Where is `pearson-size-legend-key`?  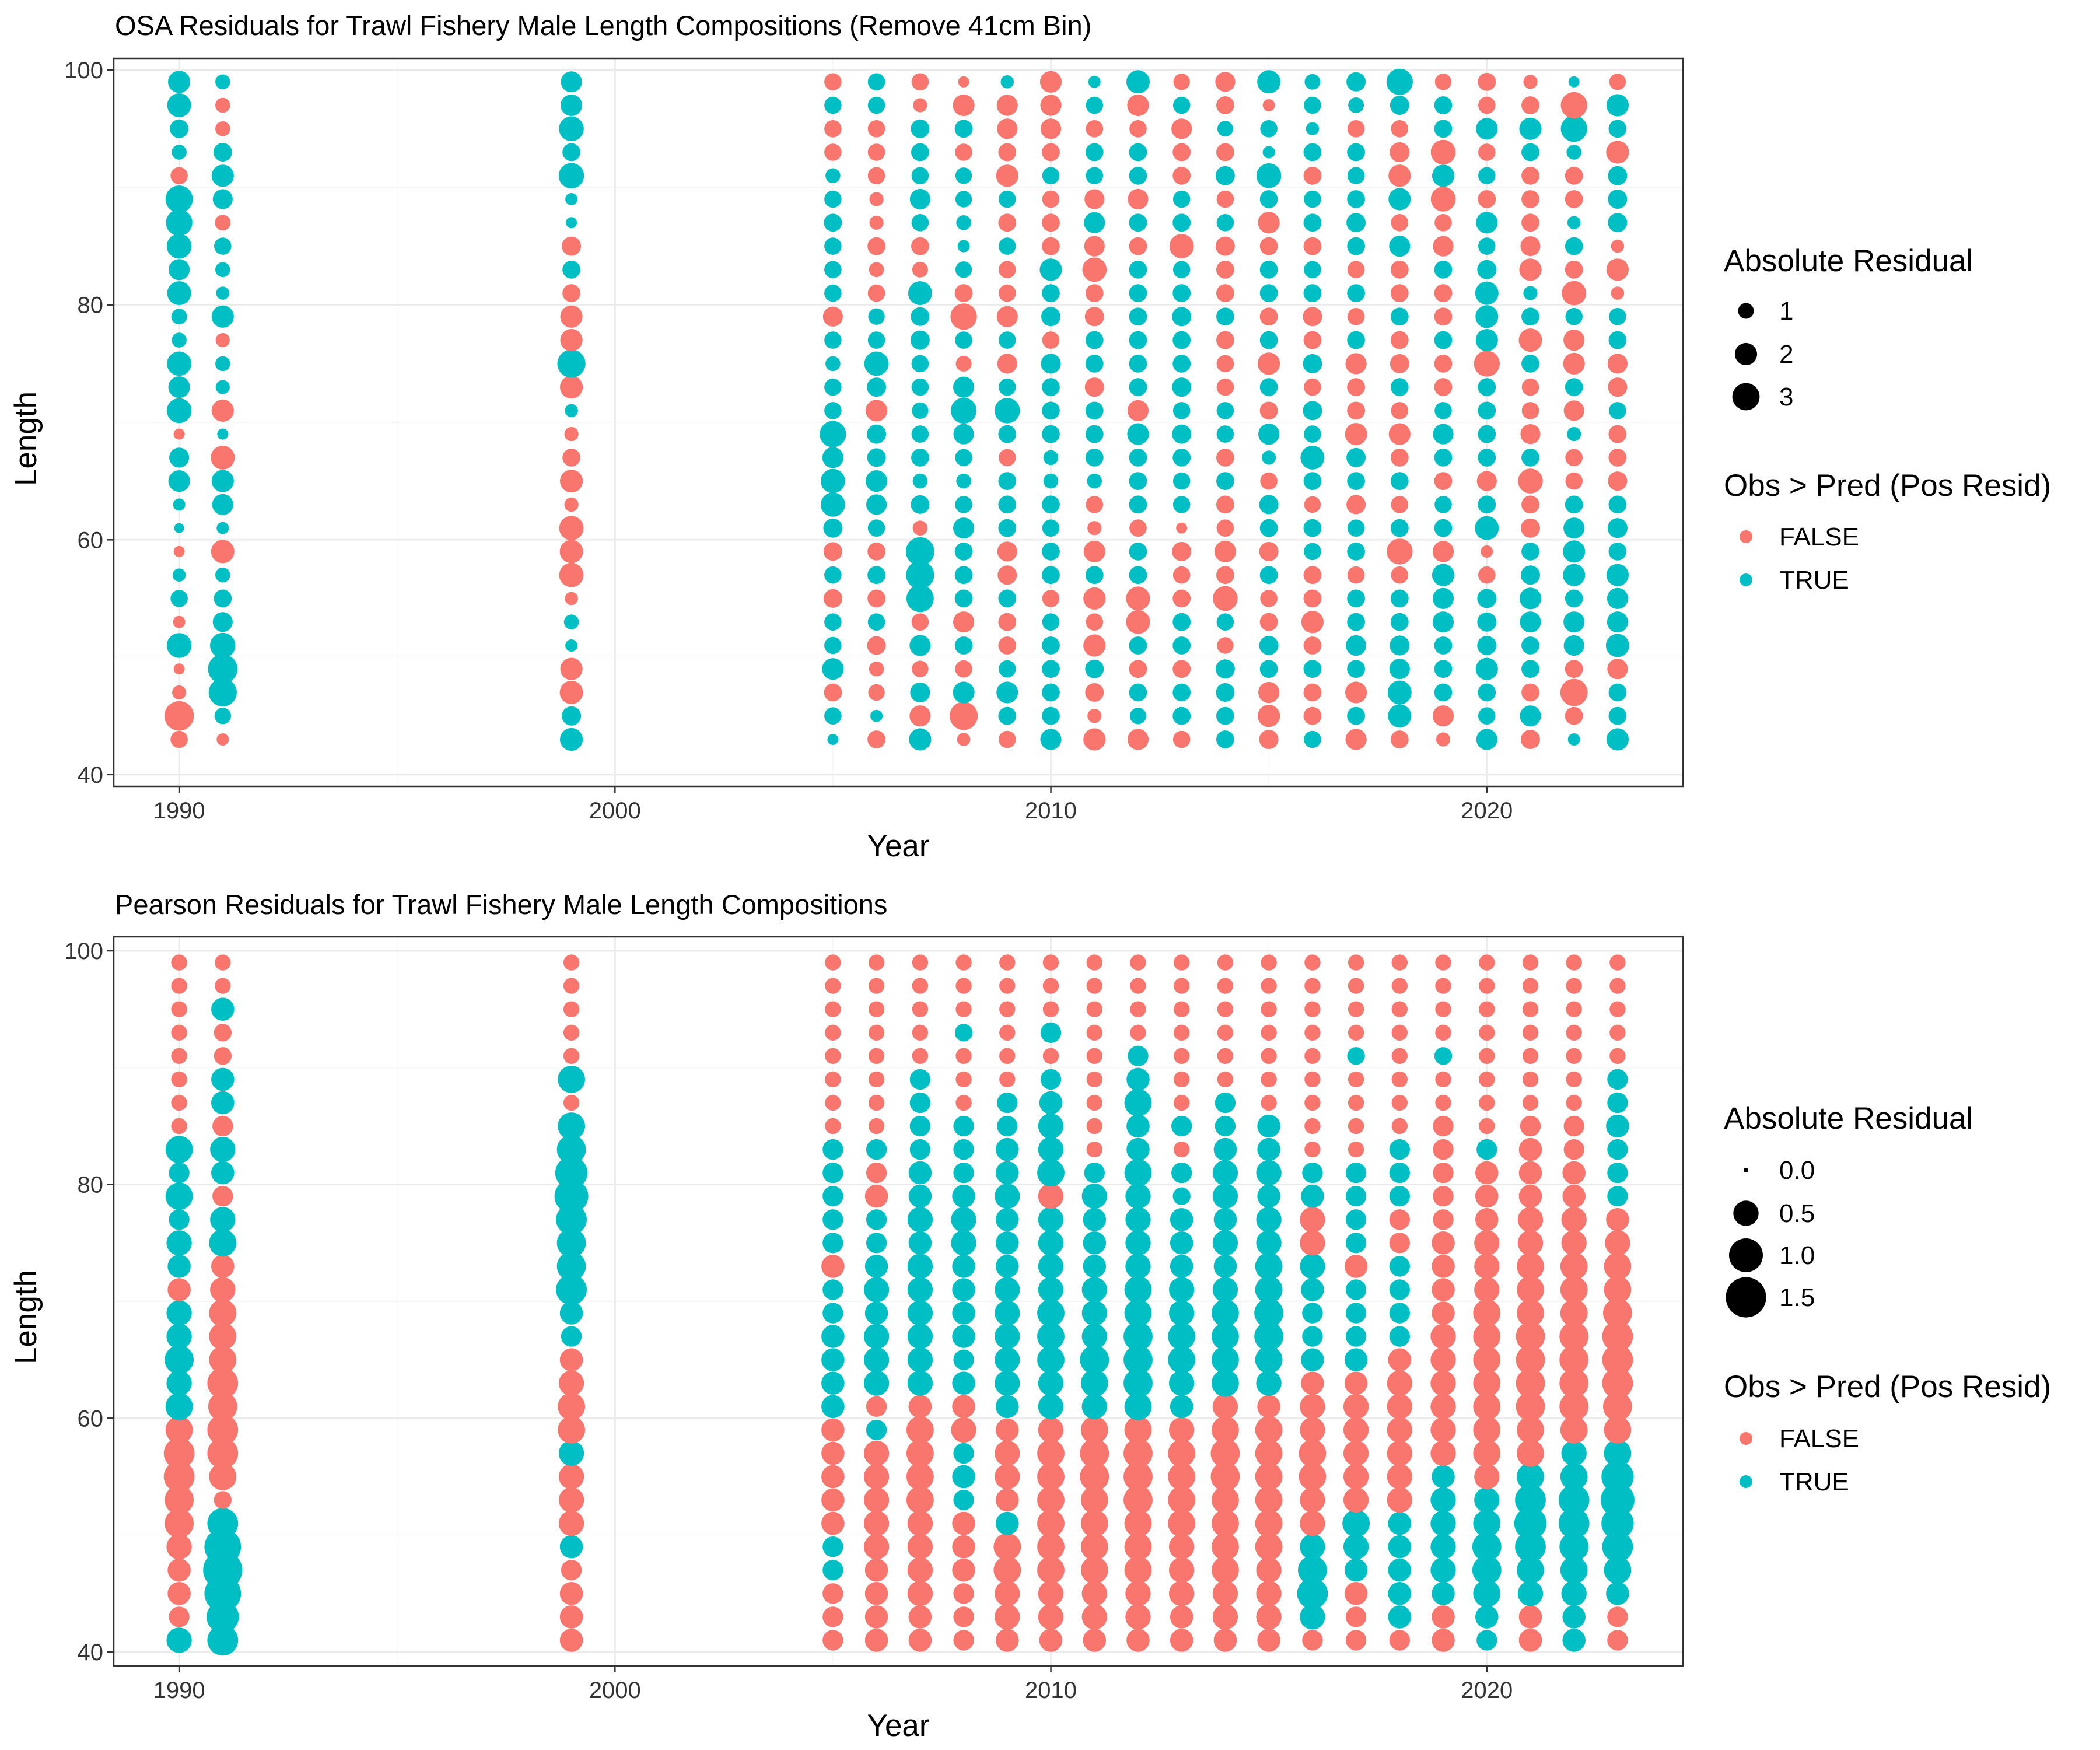
pearson-size-legend-key is located at coordinates (1746, 1170).